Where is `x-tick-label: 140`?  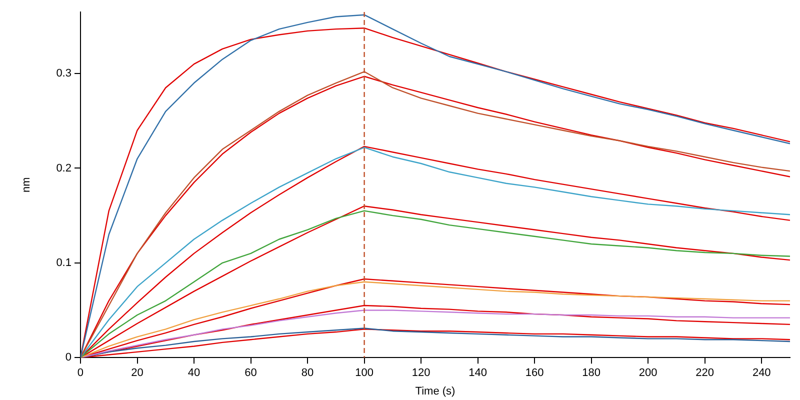 x-tick-label: 140 is located at coordinates (477, 373).